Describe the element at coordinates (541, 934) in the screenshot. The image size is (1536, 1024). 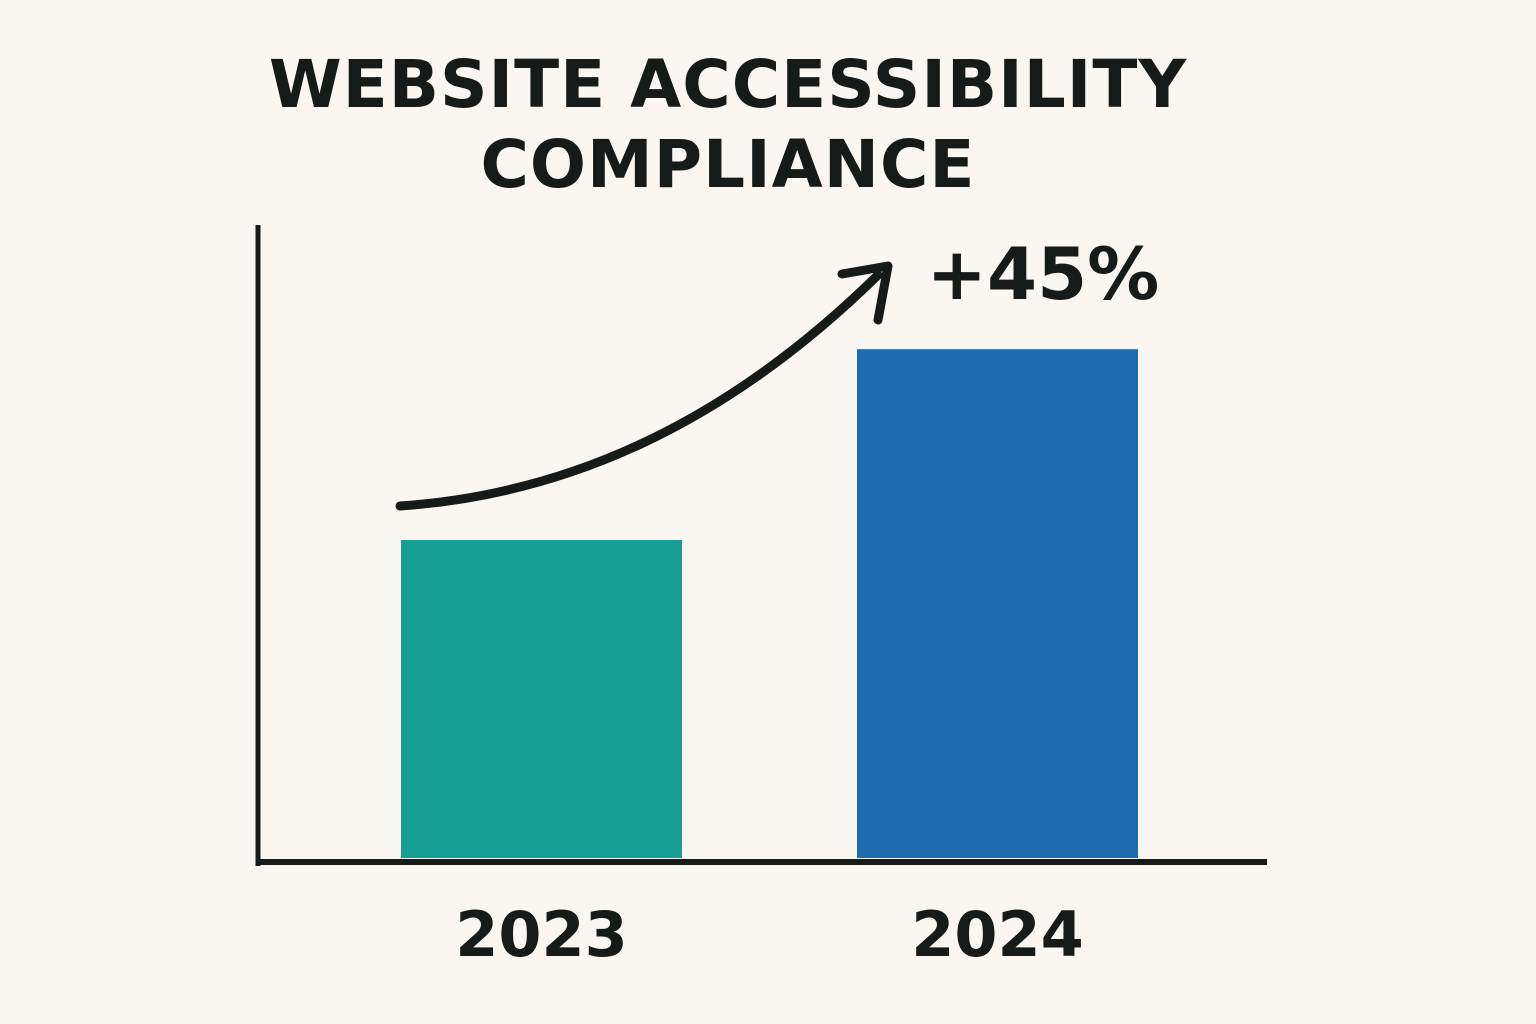
I see `x-tick-label-2023: 2023` at that location.